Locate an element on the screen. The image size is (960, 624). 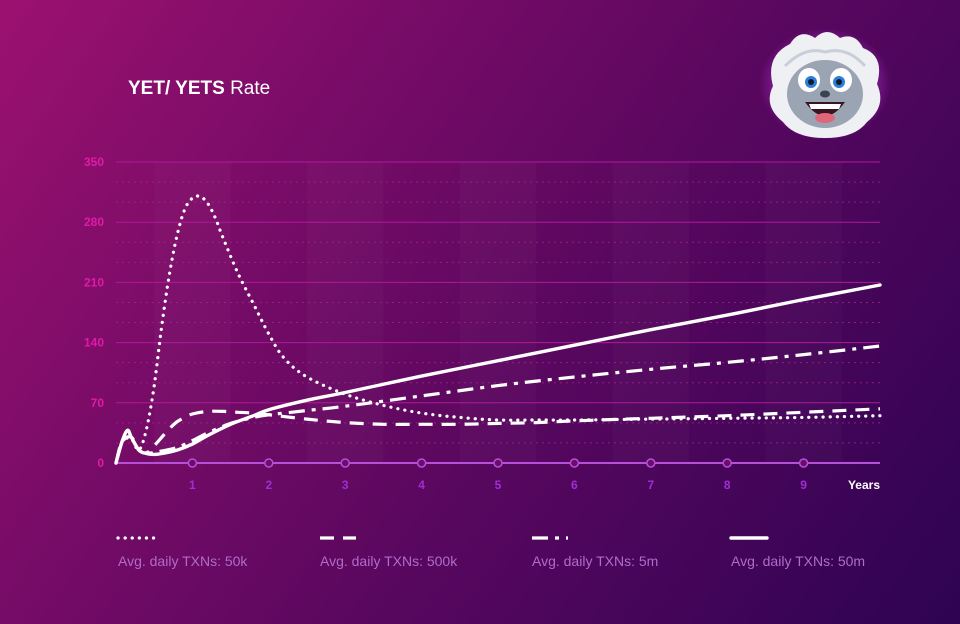
x-tick-label: 6 is located at coordinates (574, 485).